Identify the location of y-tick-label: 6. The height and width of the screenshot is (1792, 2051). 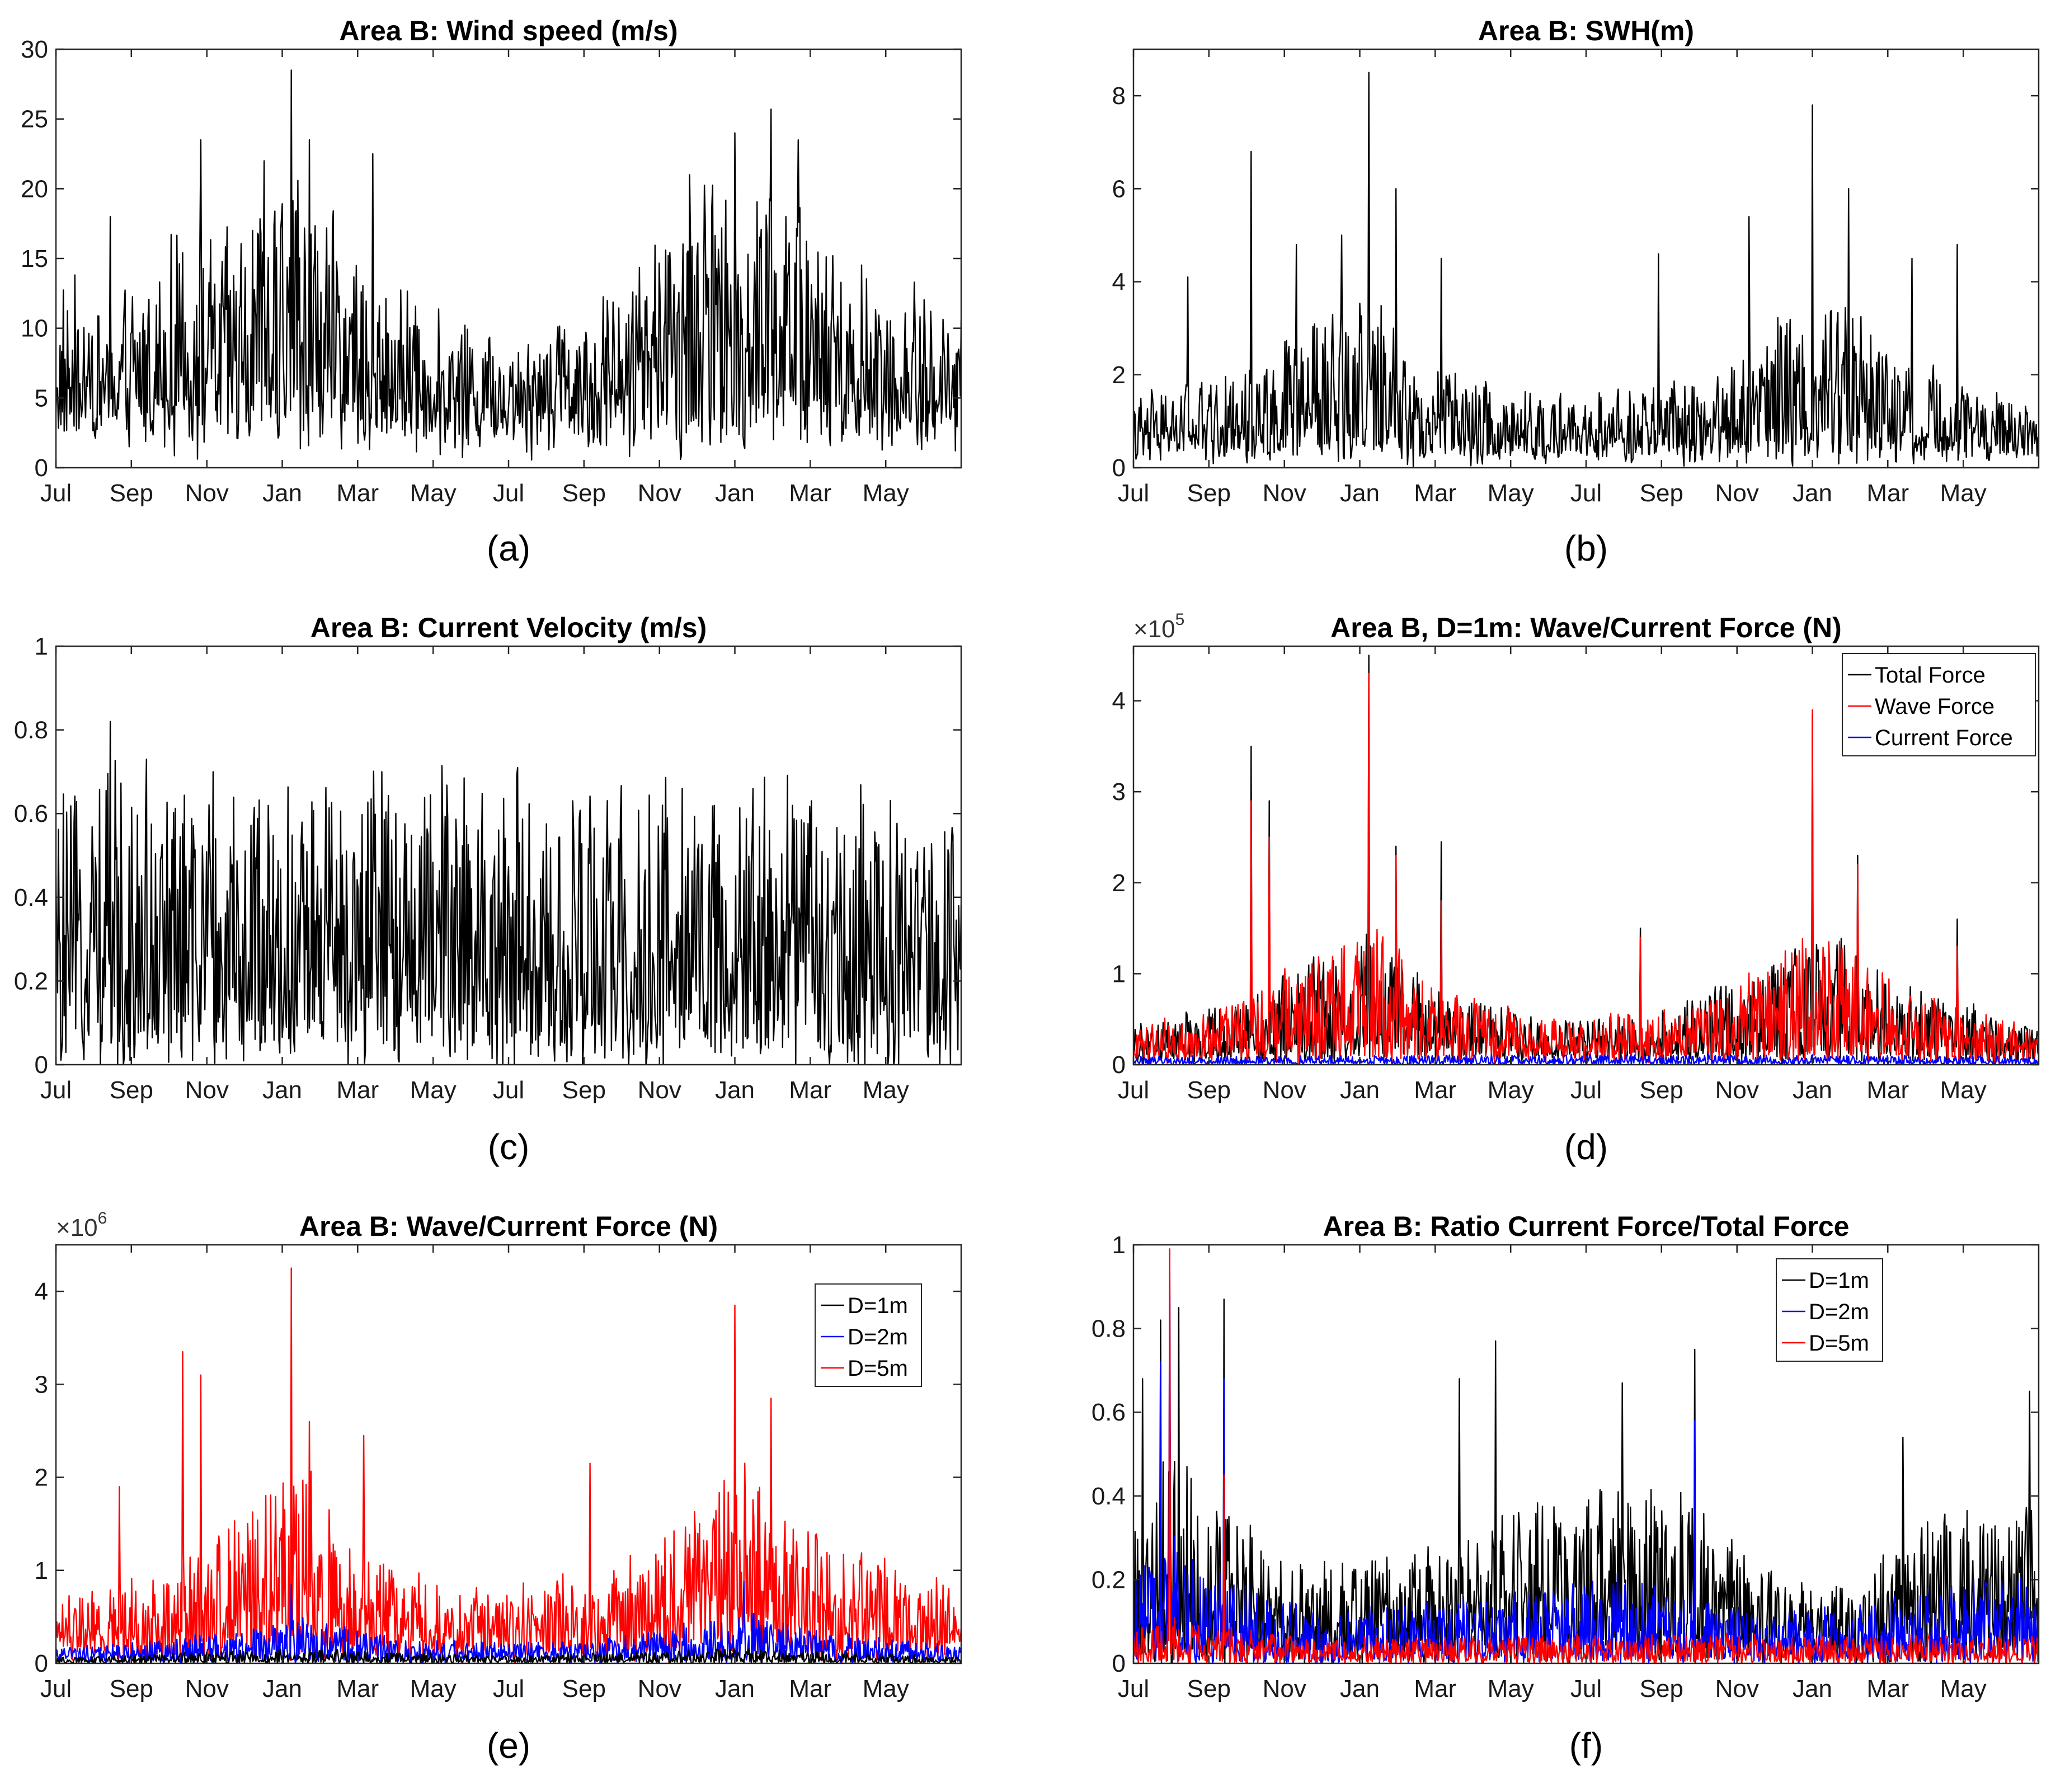
(1119, 189).